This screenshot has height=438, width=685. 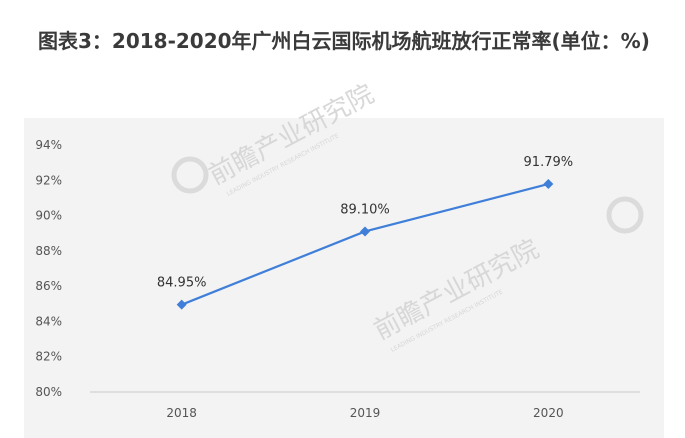 I want to click on y-axis: 80% 82% 84% 86% 88% 90% 92% 94%, so click(x=48, y=268).